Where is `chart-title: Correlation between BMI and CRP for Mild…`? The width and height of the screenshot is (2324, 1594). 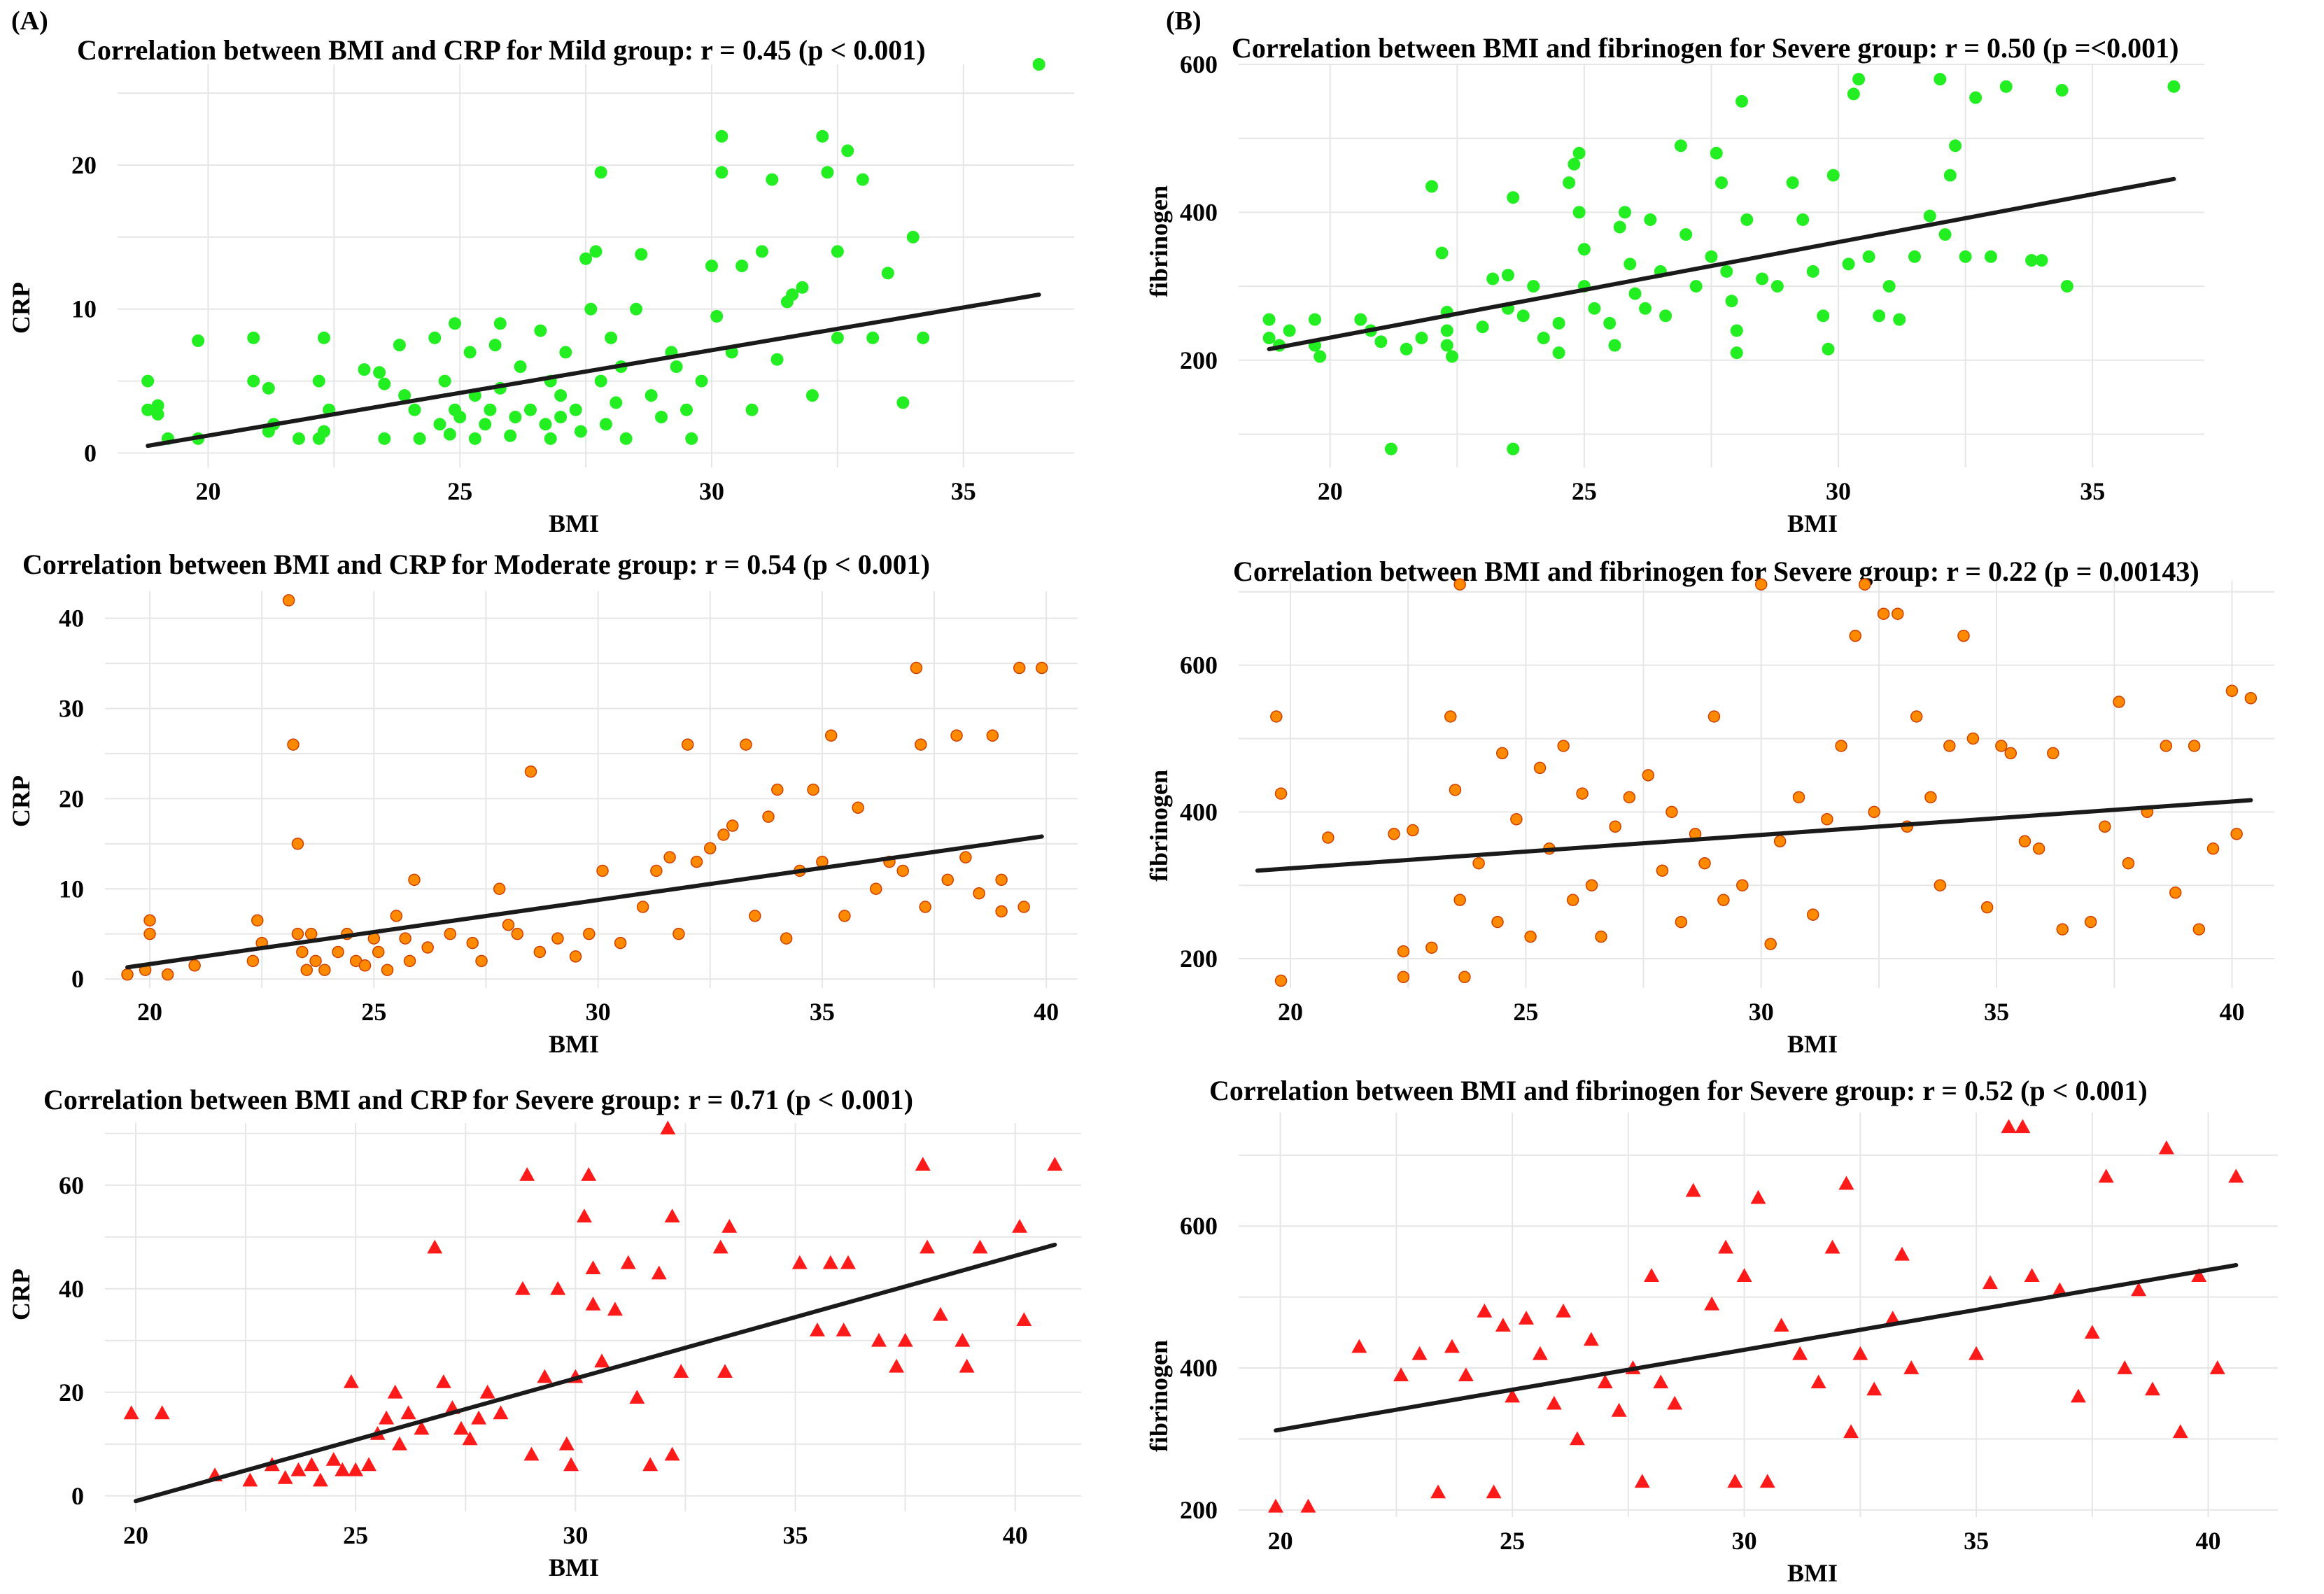 chart-title: Correlation between BMI and CRP for Mild… is located at coordinates (501, 50).